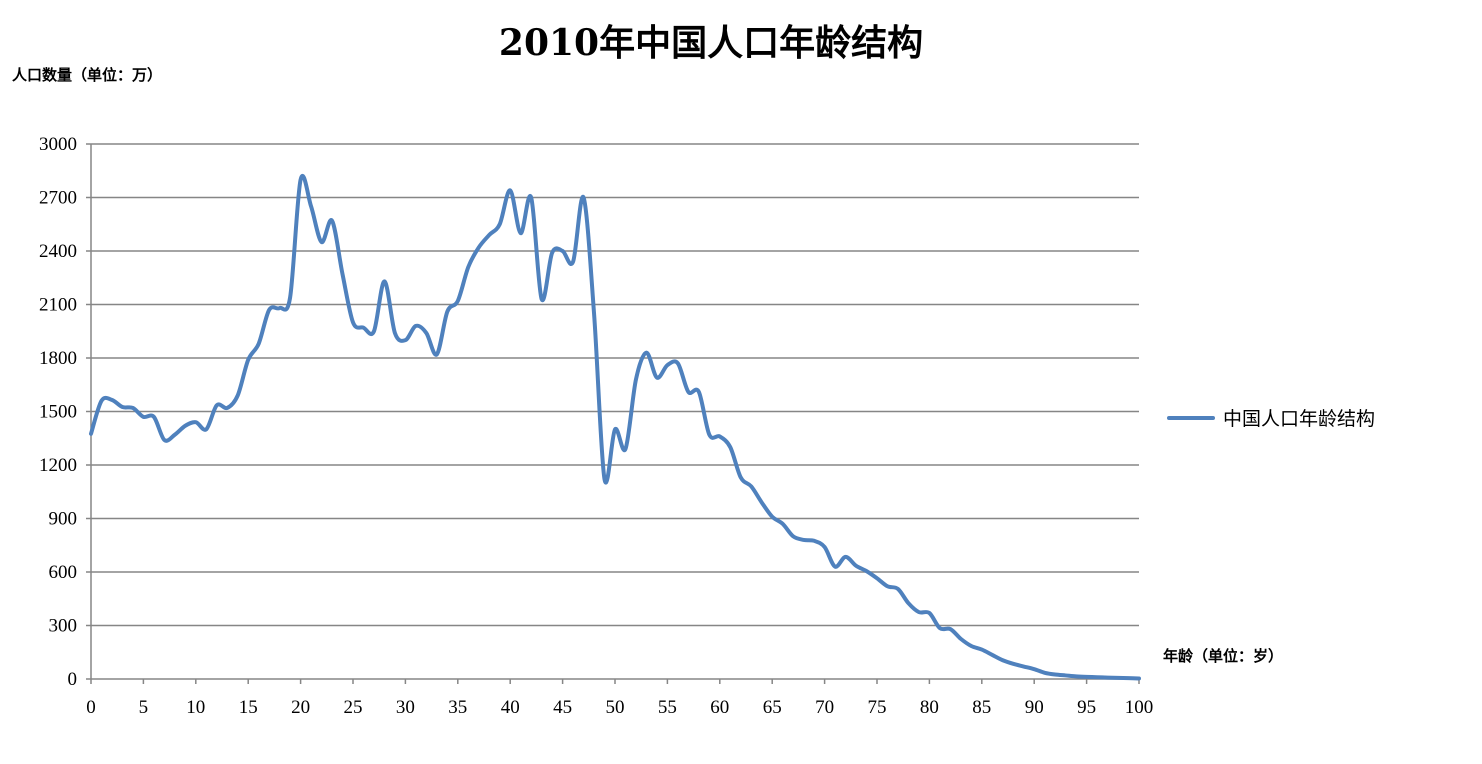 The image size is (1482, 764). I want to click on x-tick-label: 100, so click(1139, 707).